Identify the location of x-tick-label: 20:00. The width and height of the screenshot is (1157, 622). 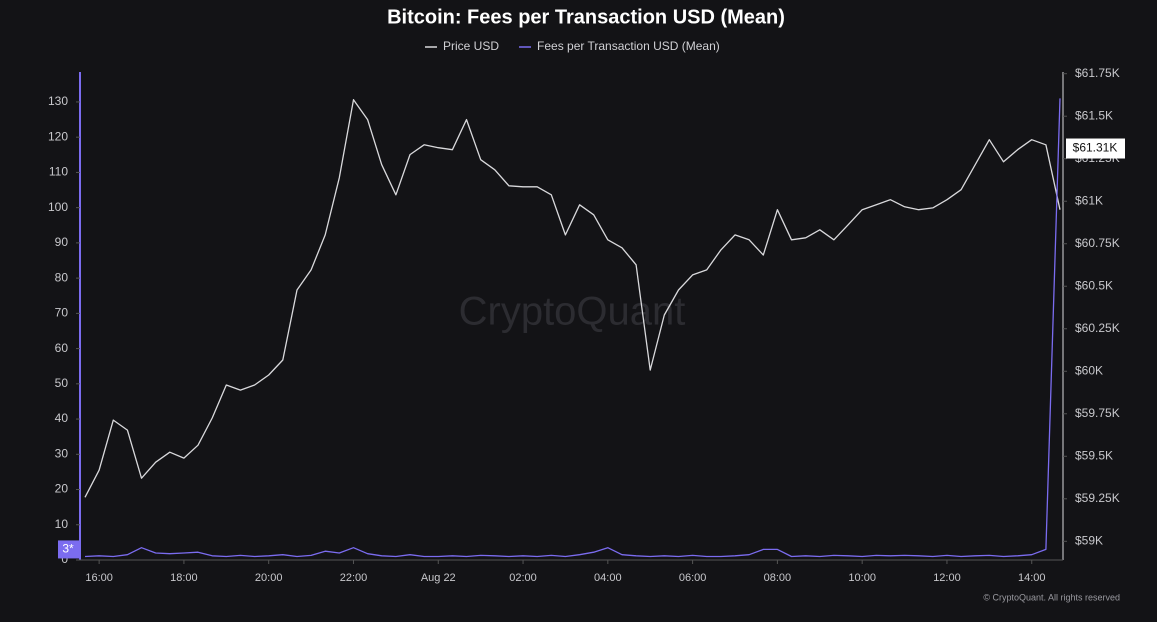
(269, 578).